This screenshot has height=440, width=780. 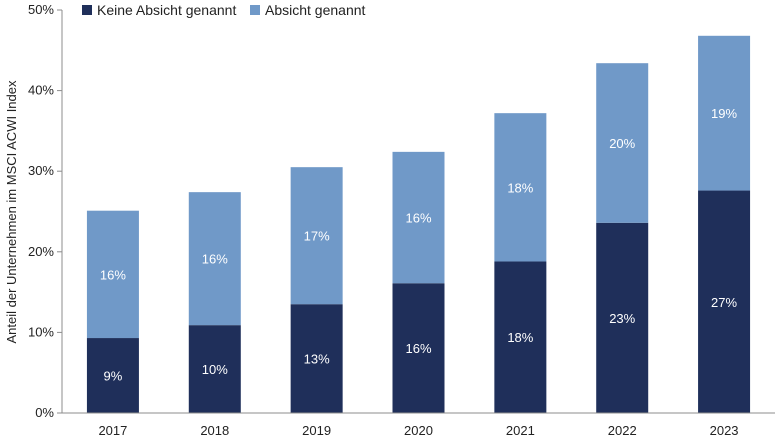 What do you see at coordinates (520, 430) in the screenshot?
I see `x-tick-label: 2021` at bounding box center [520, 430].